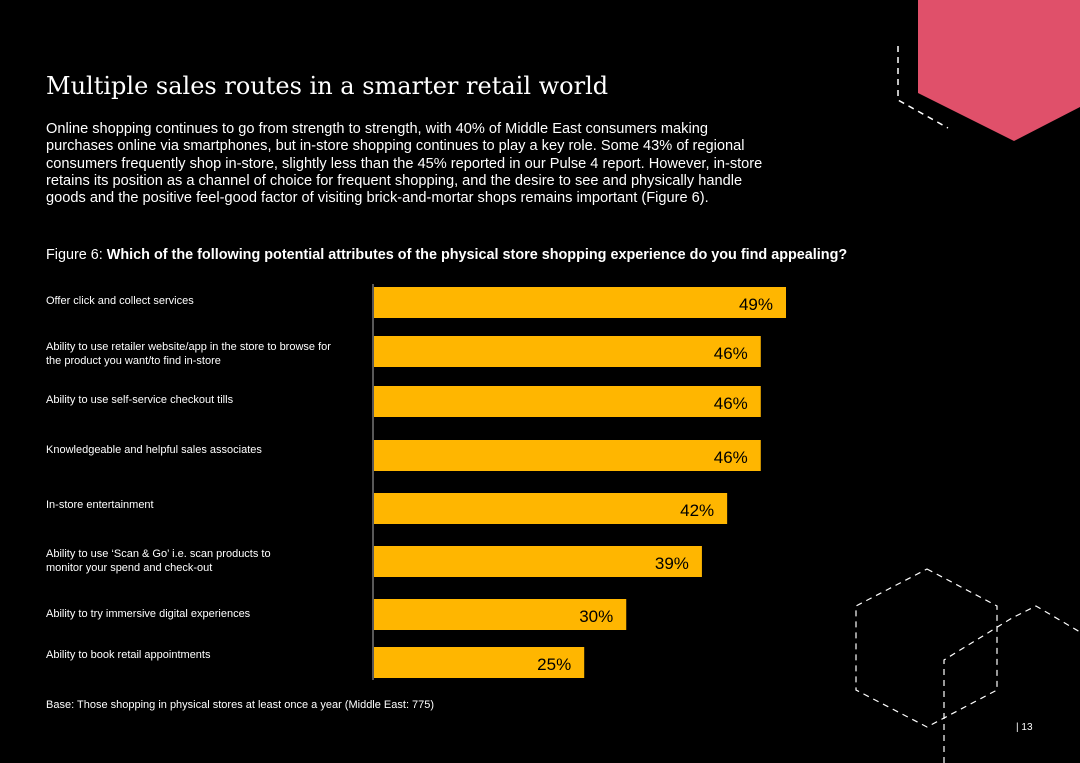  Describe the element at coordinates (926, 648) in the screenshot. I see `hexagon-outline-left` at that location.